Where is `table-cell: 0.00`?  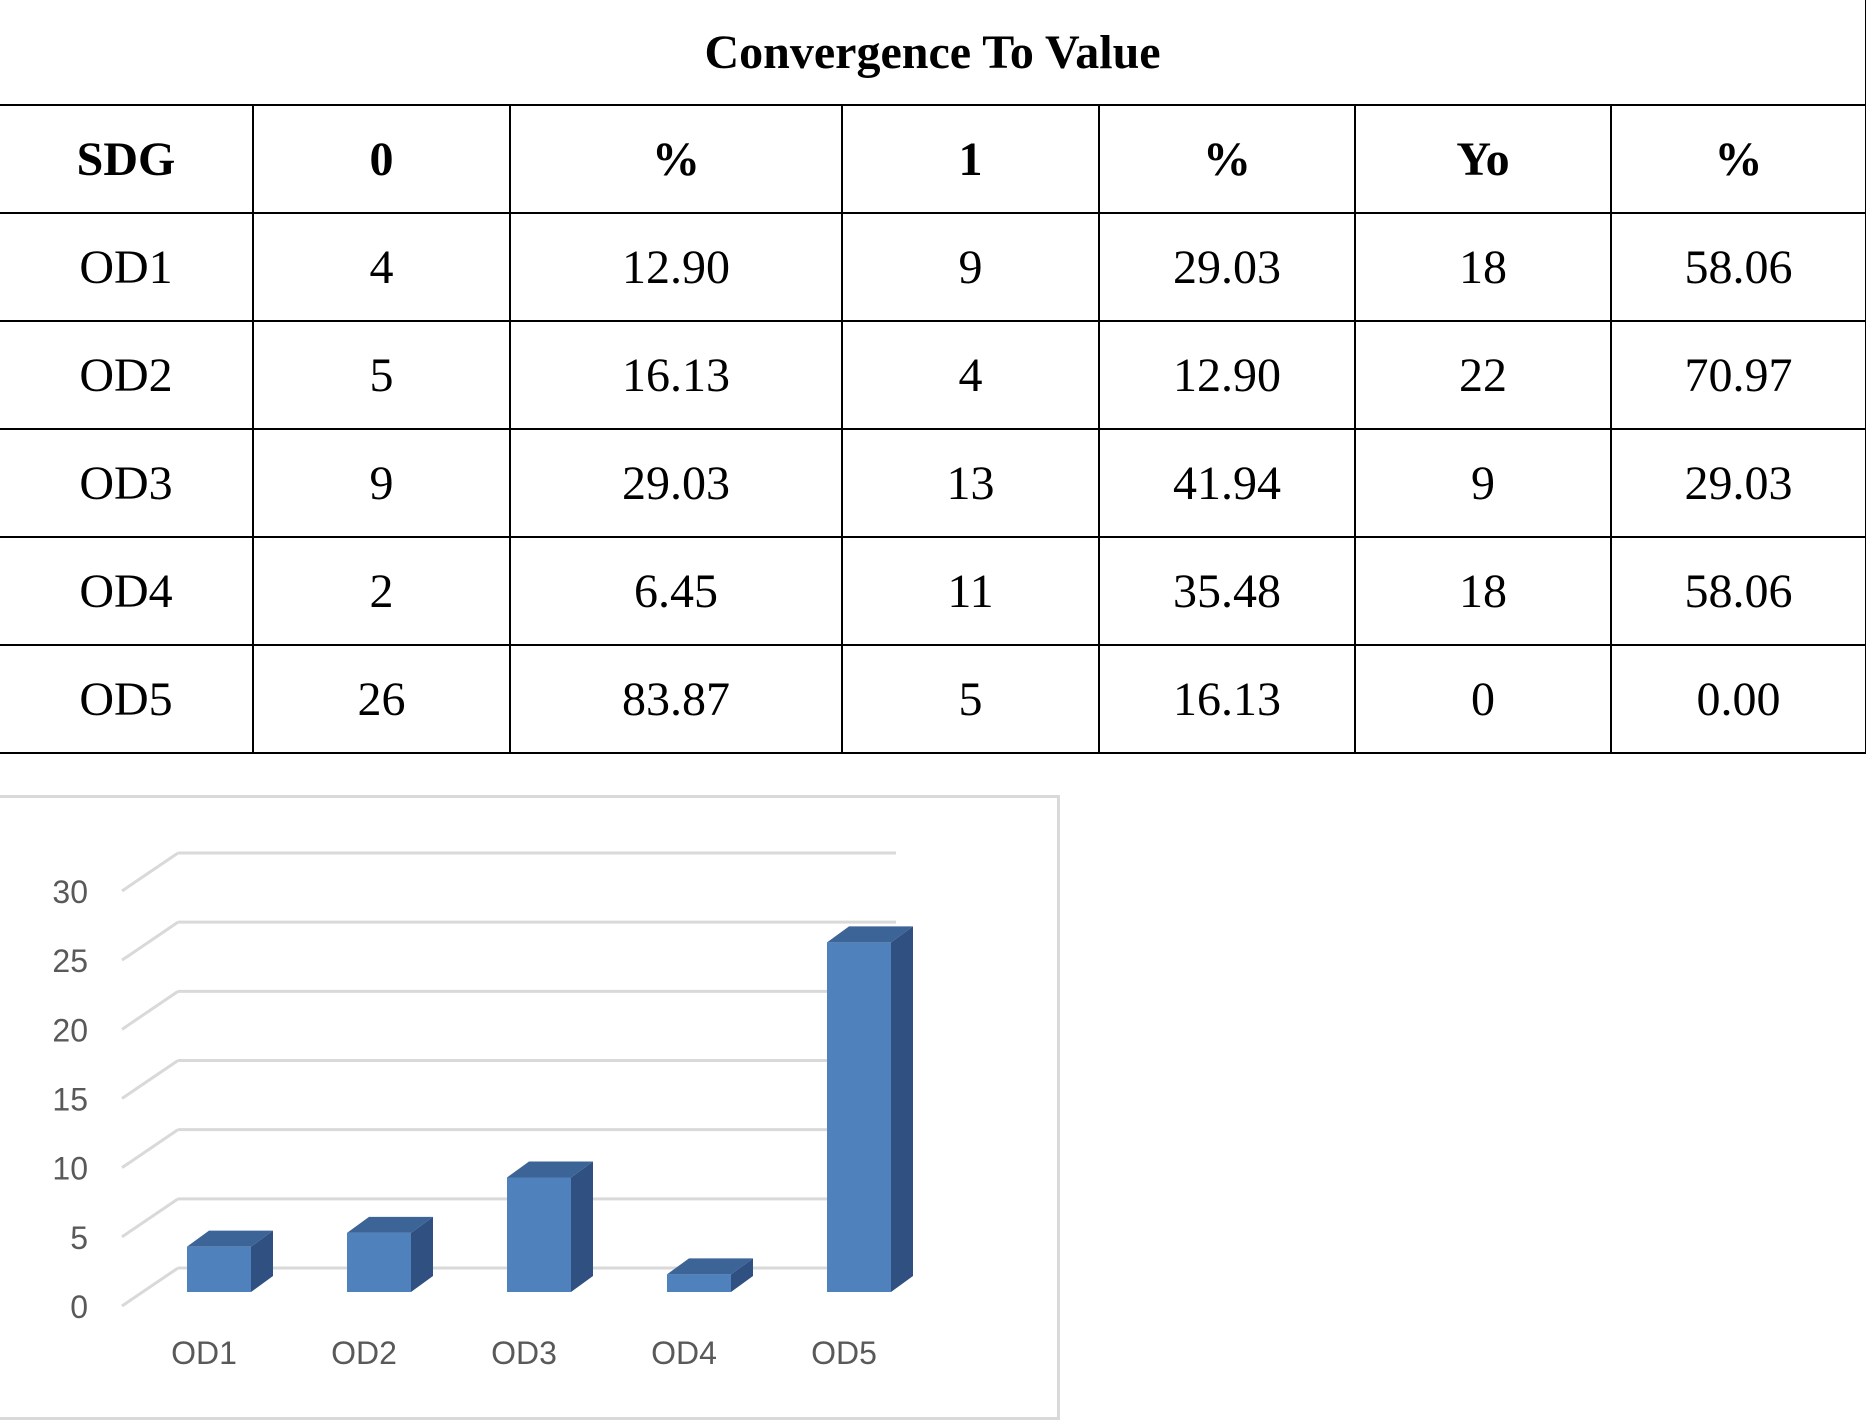
table-cell: 0.00 is located at coordinates (1737, 699).